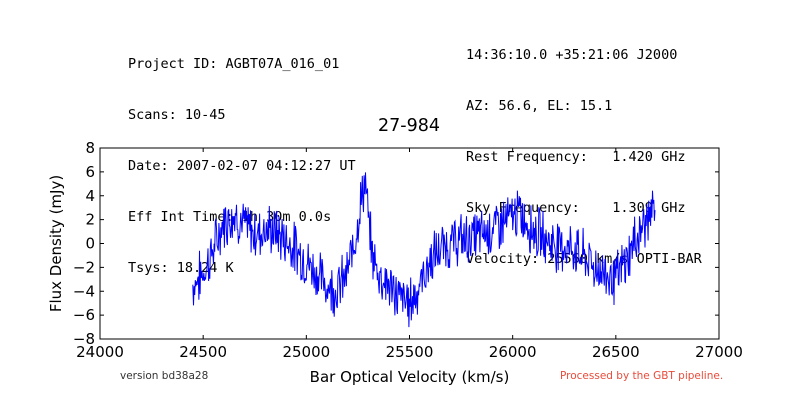 The image size is (800, 400). What do you see at coordinates (306, 352) in the screenshot?
I see `x-tick-label: 25000` at bounding box center [306, 352].